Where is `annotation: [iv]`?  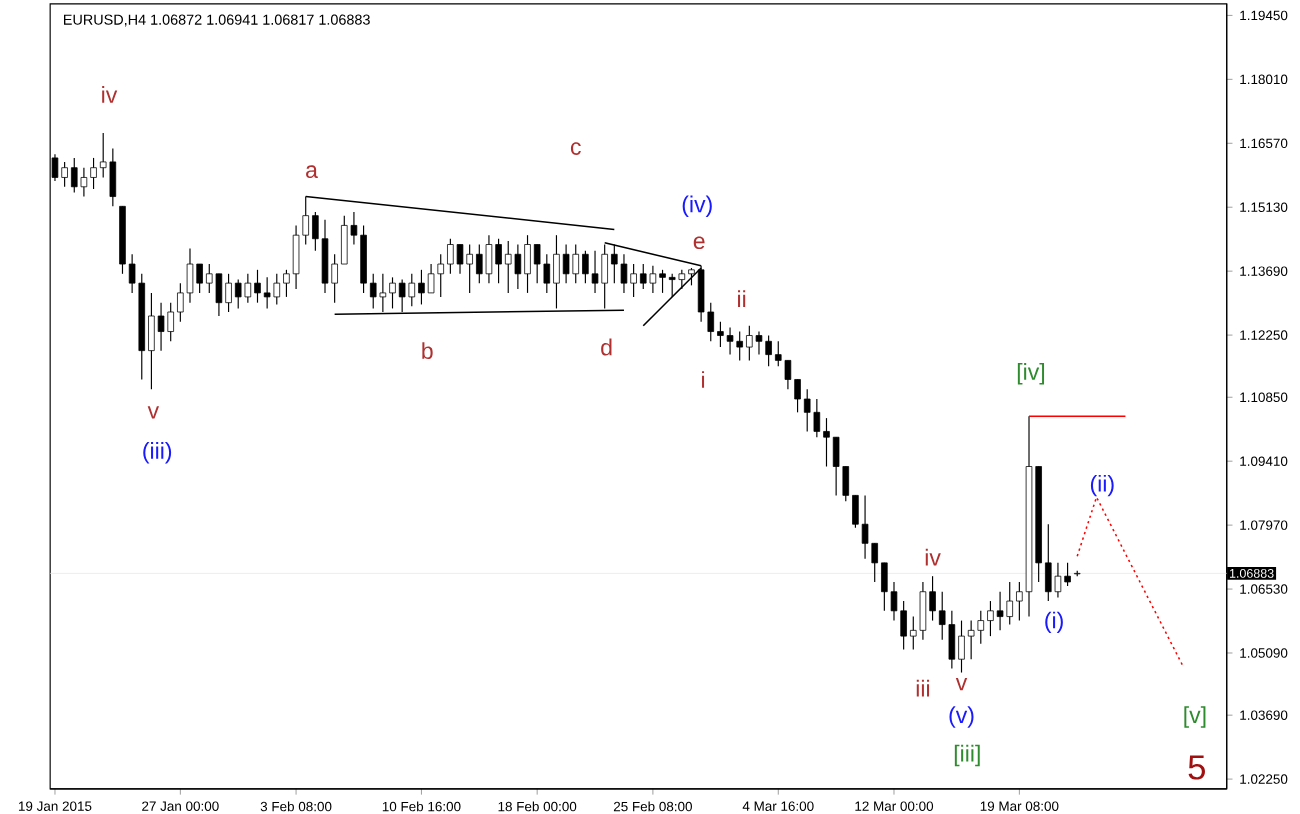 annotation: [iv] is located at coordinates (1031, 374).